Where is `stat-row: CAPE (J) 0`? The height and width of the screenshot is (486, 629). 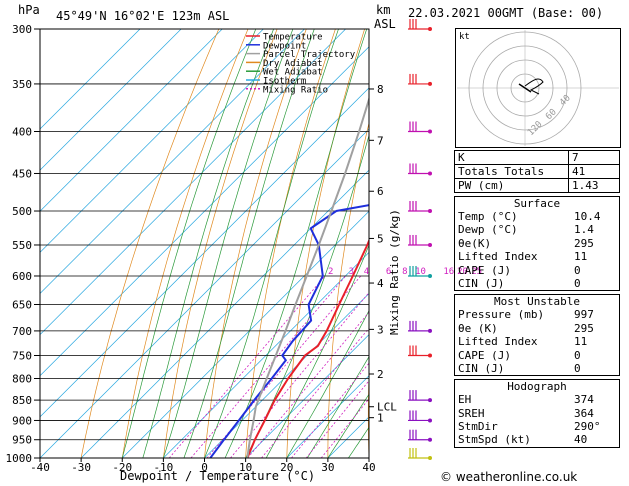 stat-row: CAPE (J) 0 is located at coordinates (537, 270).